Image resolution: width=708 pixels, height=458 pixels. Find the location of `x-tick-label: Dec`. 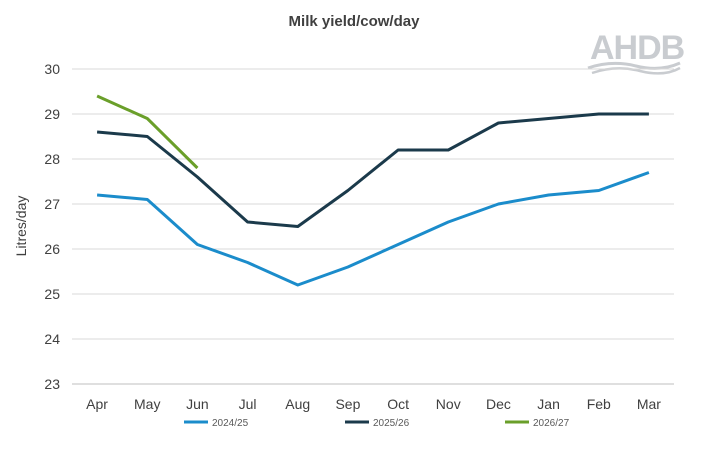

x-tick-label: Dec is located at coordinates (498, 404).